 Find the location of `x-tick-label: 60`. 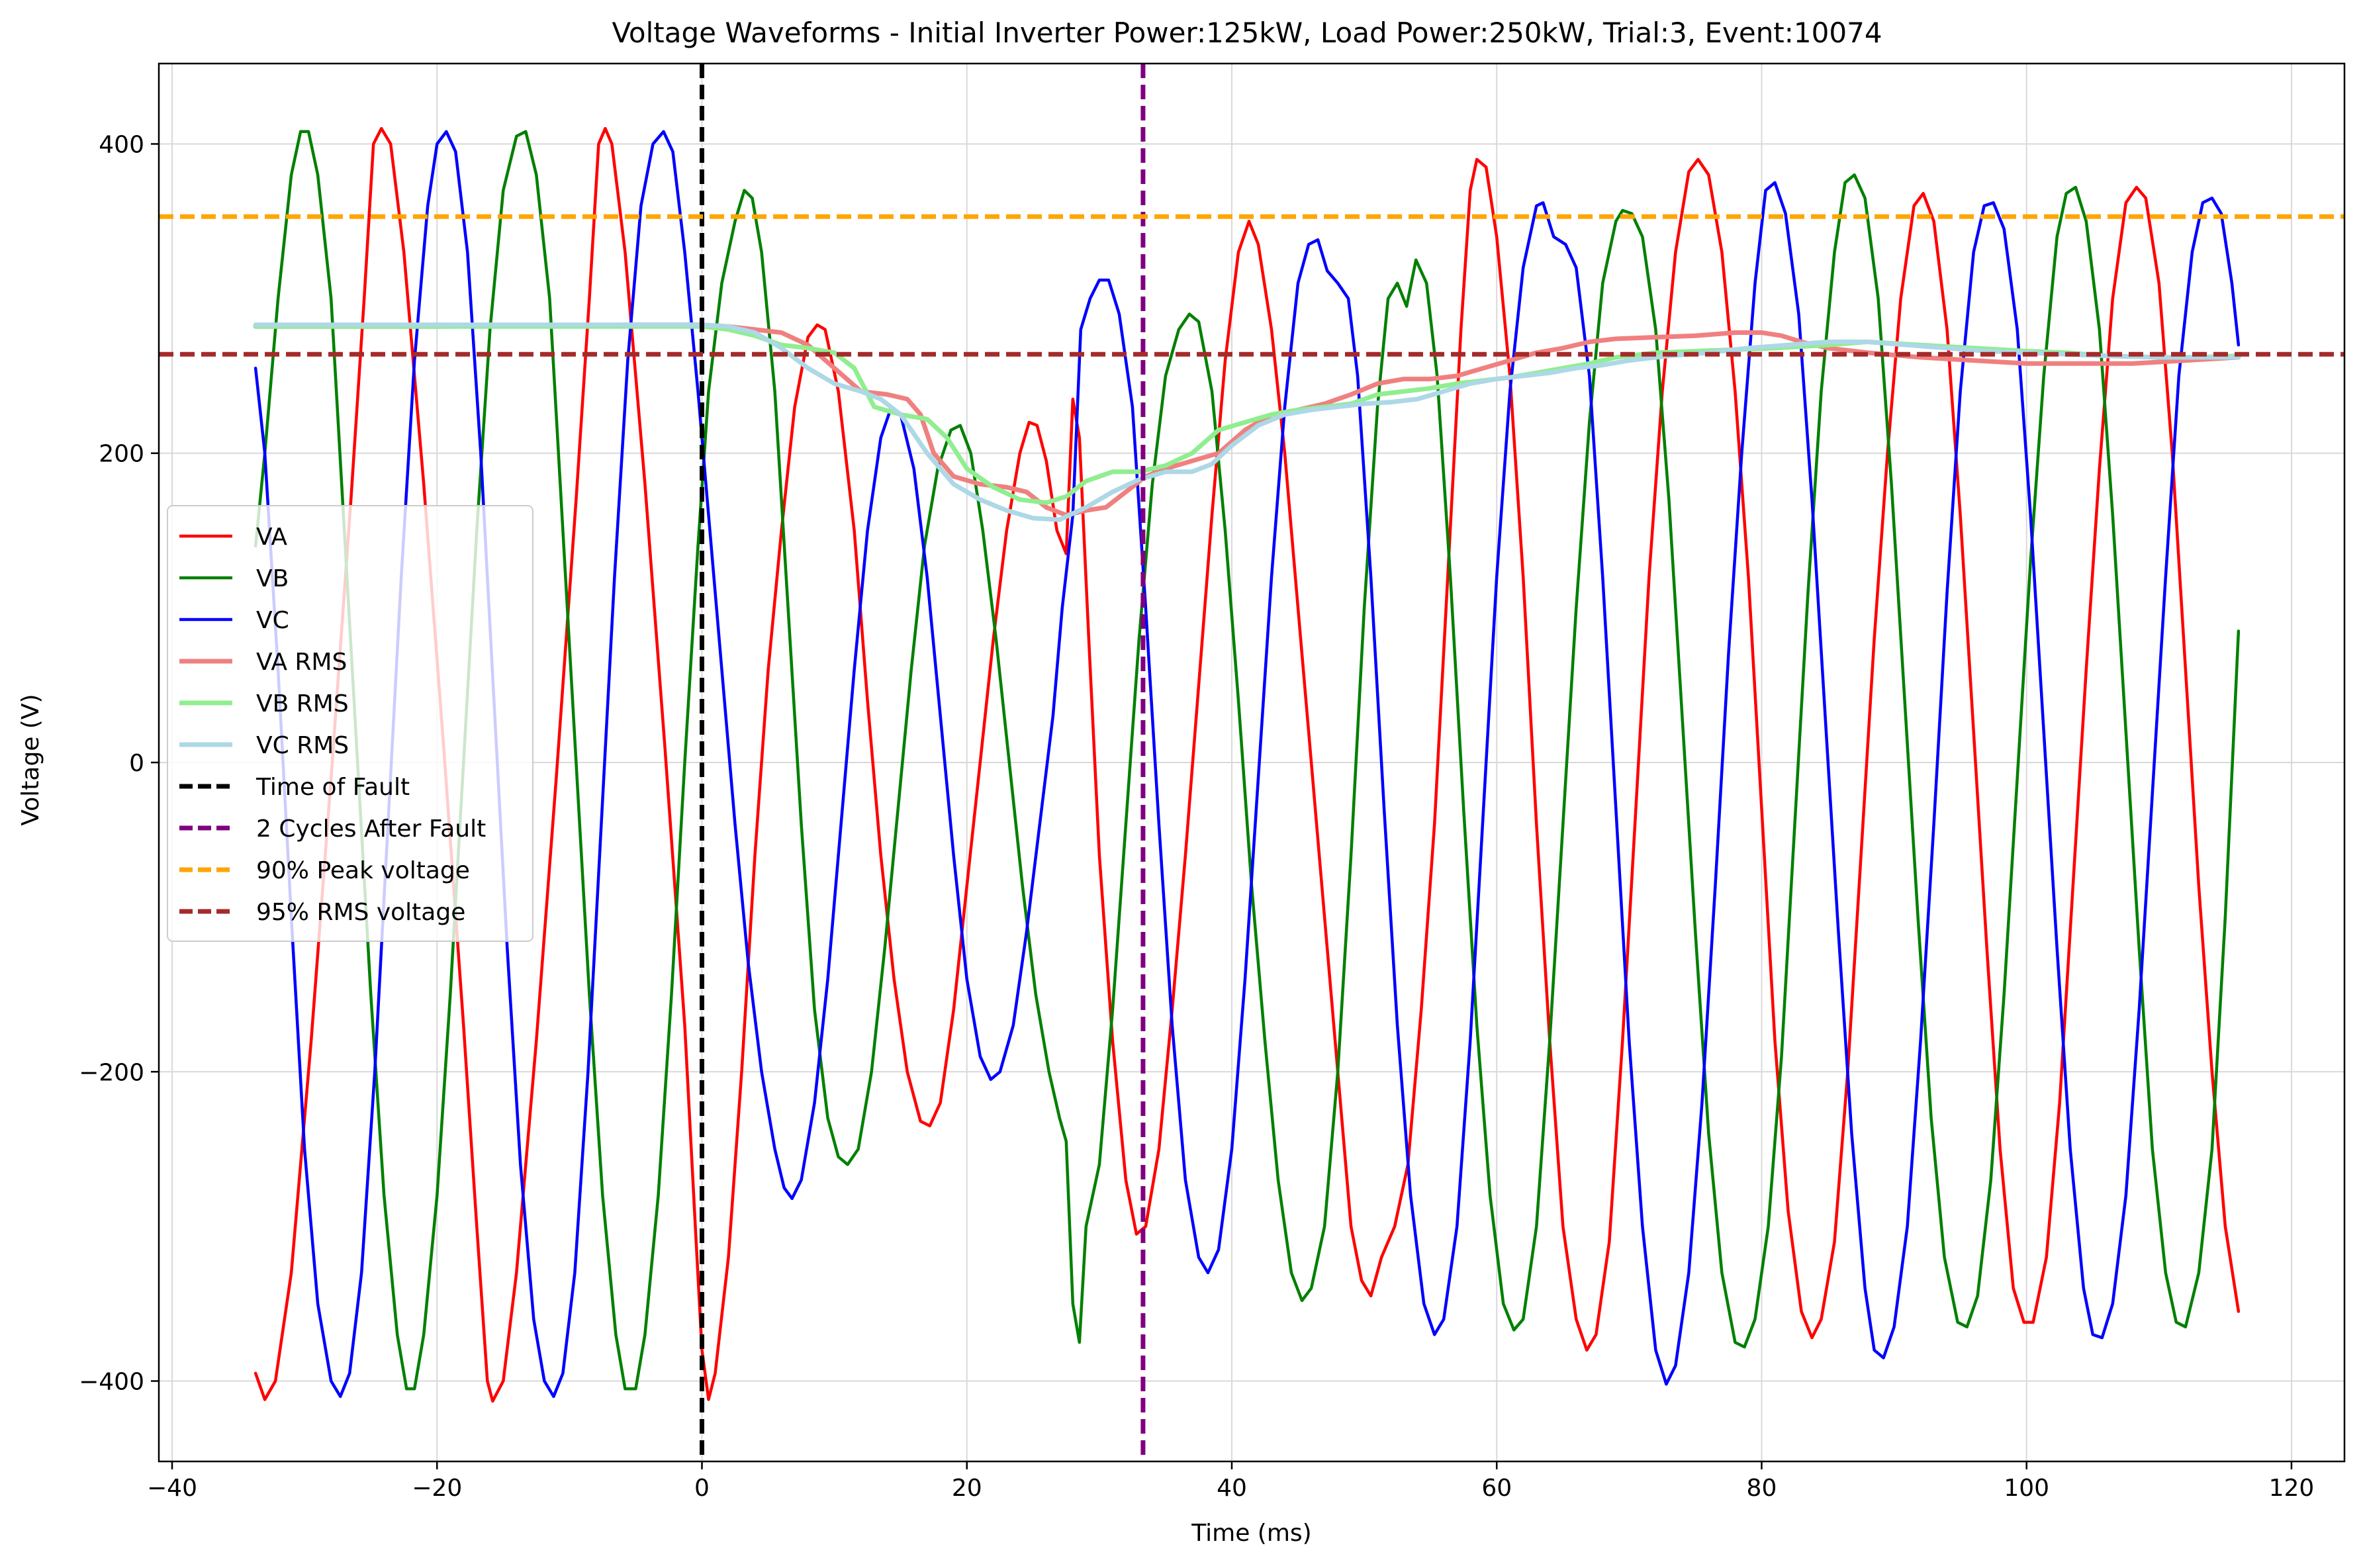

x-tick-label: 60 is located at coordinates (1496, 1488).